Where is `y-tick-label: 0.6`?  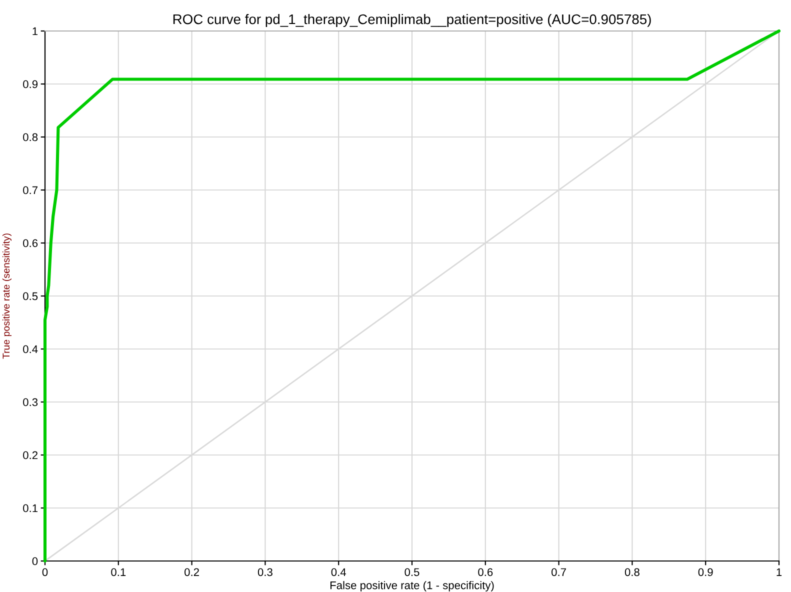 y-tick-label: 0.6 is located at coordinates (30, 243).